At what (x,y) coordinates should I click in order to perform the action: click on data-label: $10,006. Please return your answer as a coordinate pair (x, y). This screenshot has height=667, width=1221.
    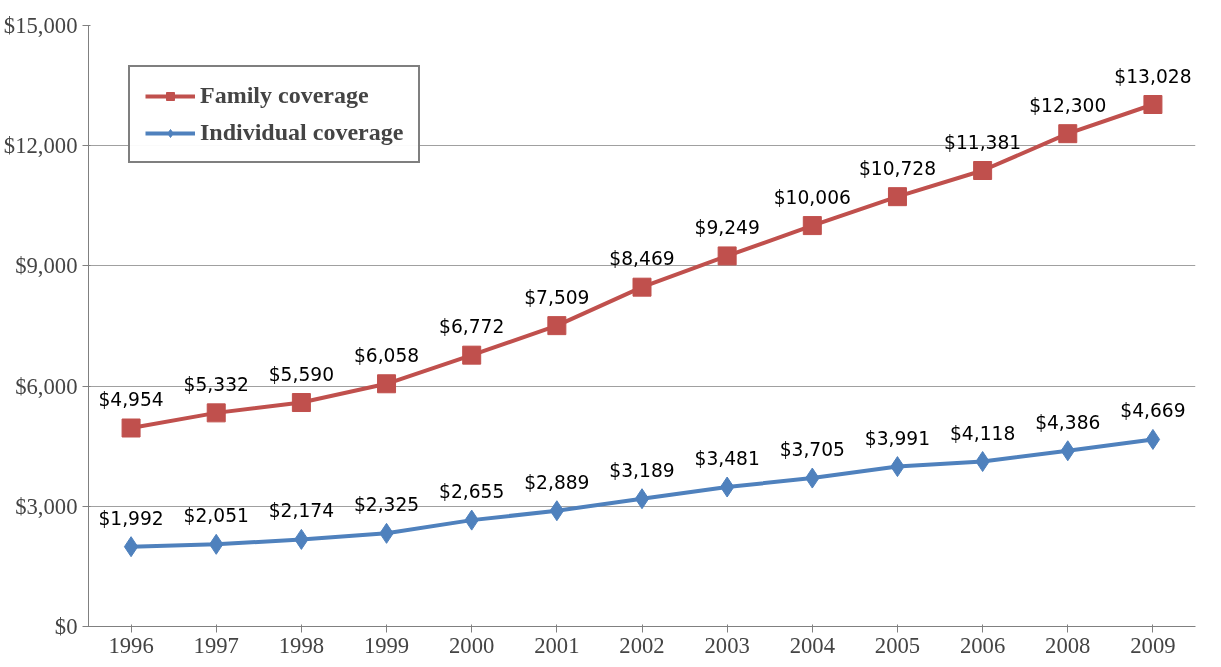
    Looking at the image, I should click on (812, 197).